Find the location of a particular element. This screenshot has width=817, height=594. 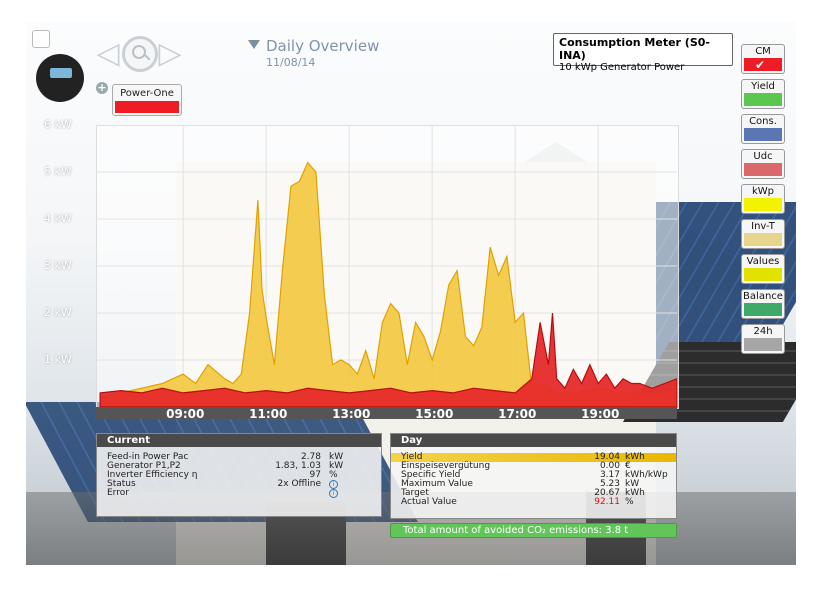

meter-subtitle: 10 kWp Generator Power is located at coordinates (622, 67).